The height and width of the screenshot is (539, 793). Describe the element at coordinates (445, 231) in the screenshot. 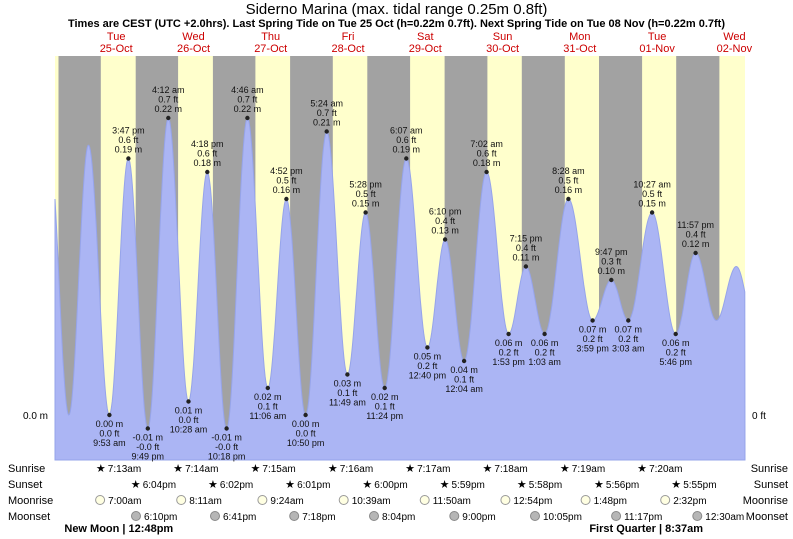

I see `high-tide-label-line: 0.13 m` at that location.